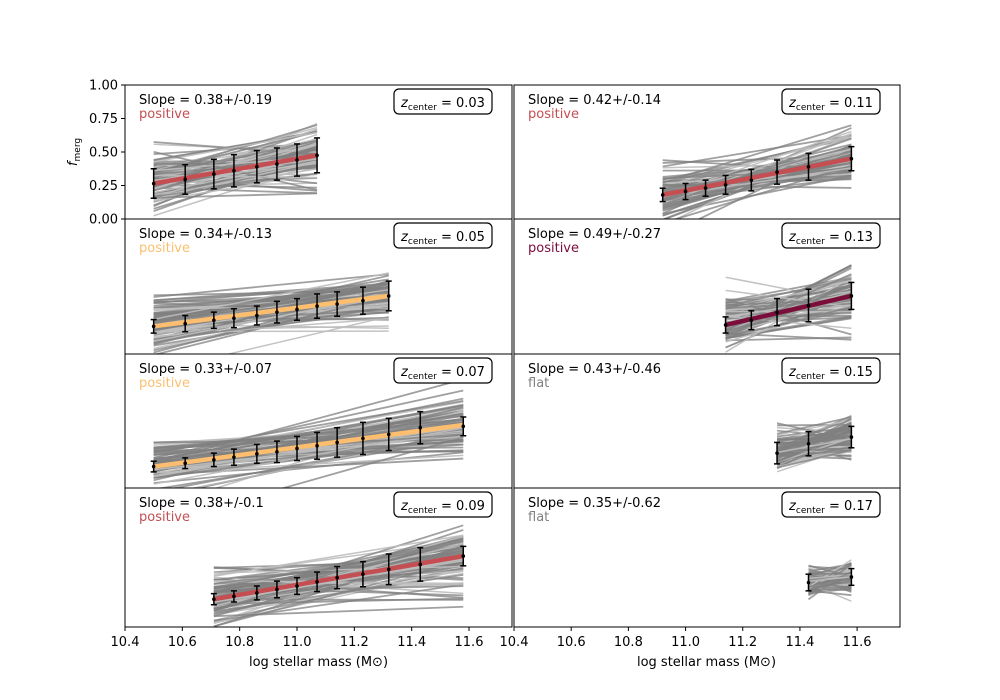 The image size is (1000, 700). I want to click on x-tick-label: 11.2, so click(354, 642).